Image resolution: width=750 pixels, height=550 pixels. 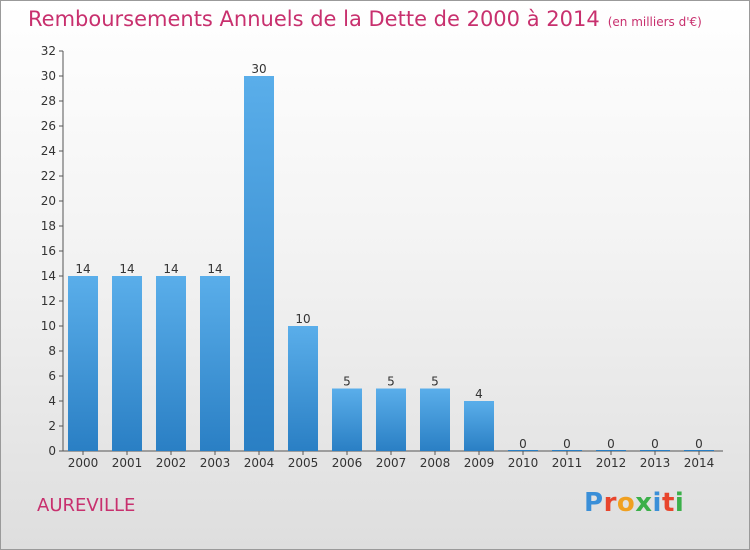 I want to click on y-tick-label: 20, so click(x=48, y=201).